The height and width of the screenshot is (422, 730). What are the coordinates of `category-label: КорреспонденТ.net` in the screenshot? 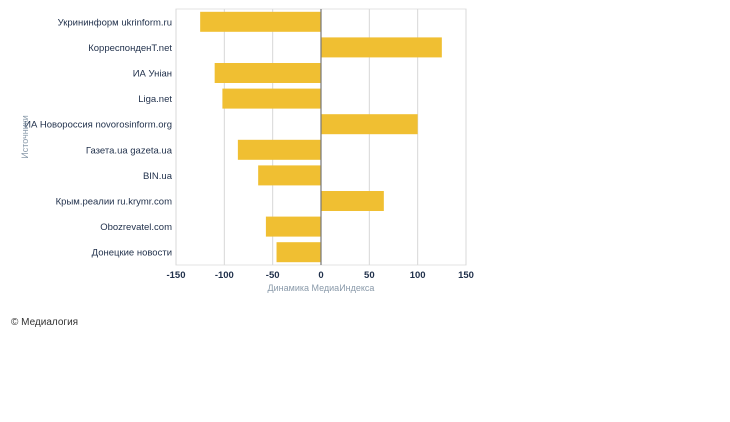 It's located at (130, 48).